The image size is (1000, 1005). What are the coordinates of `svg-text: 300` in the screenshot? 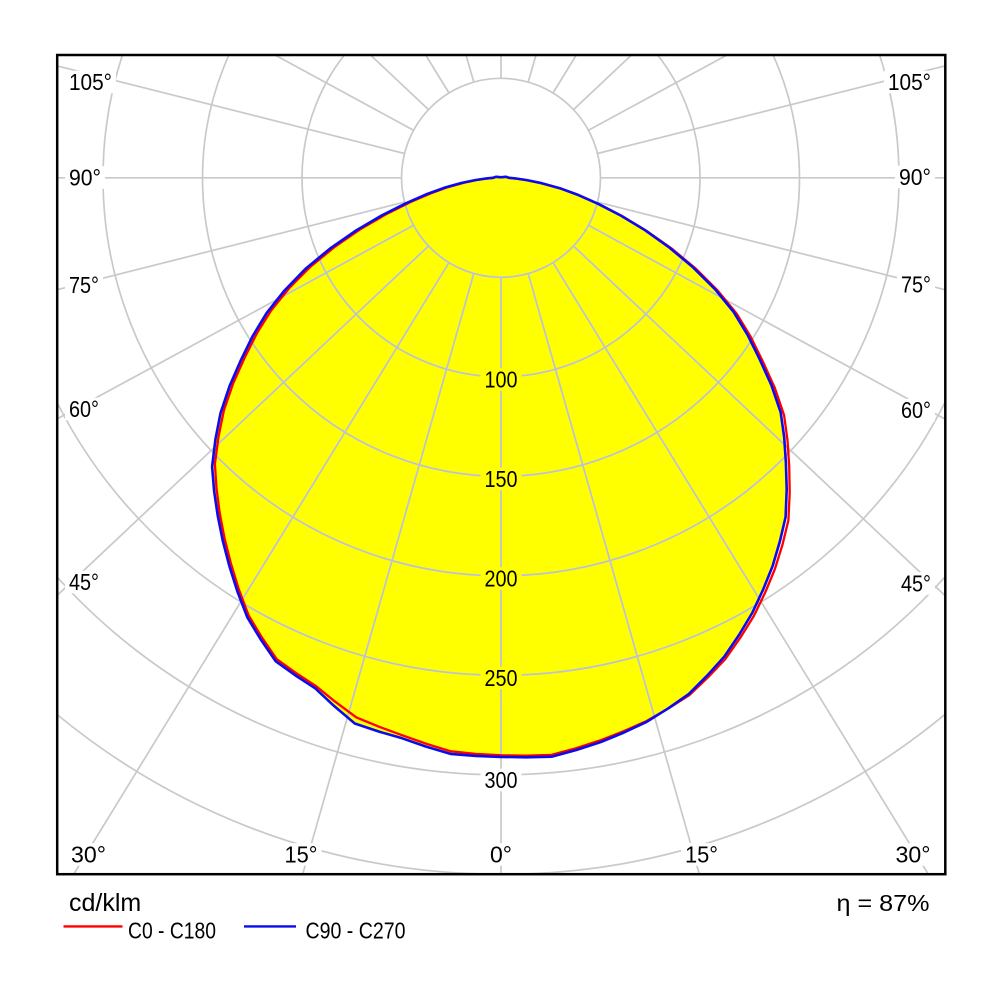 It's located at (501, 780).